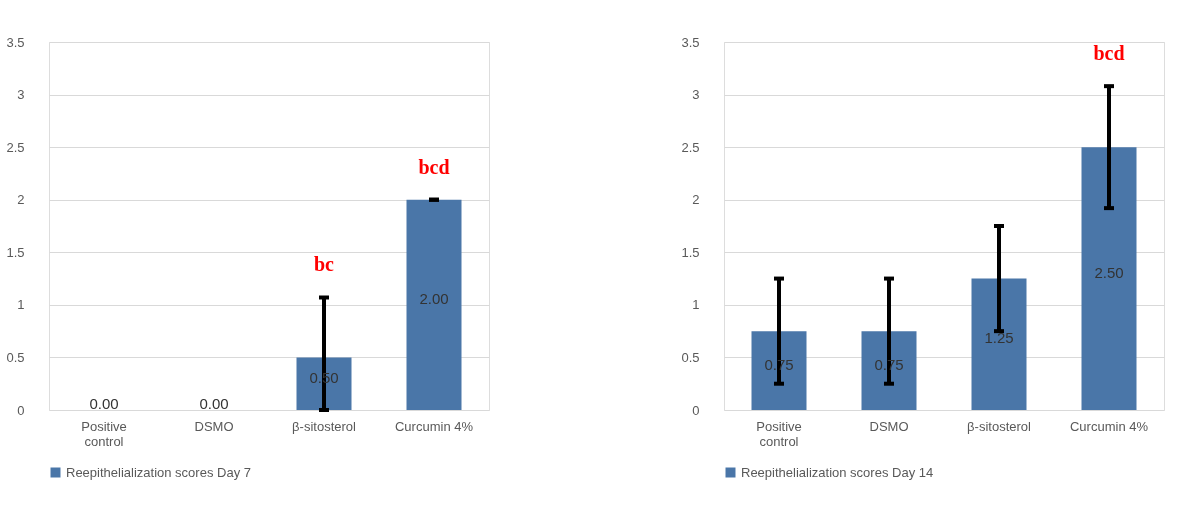 This screenshot has width=1198, height=529. I want to click on annotation: bc, so click(324, 264).